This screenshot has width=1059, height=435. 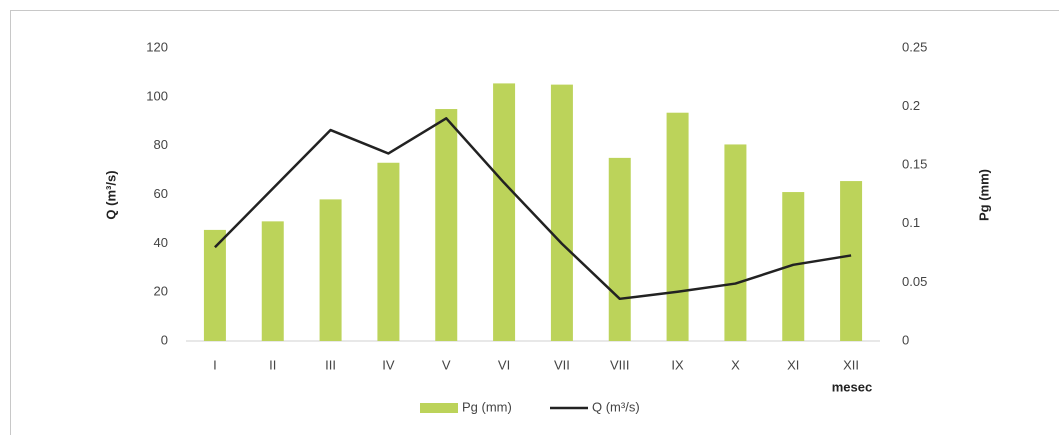 What do you see at coordinates (272, 364) in the screenshot?
I see `x-tick-label: II` at bounding box center [272, 364].